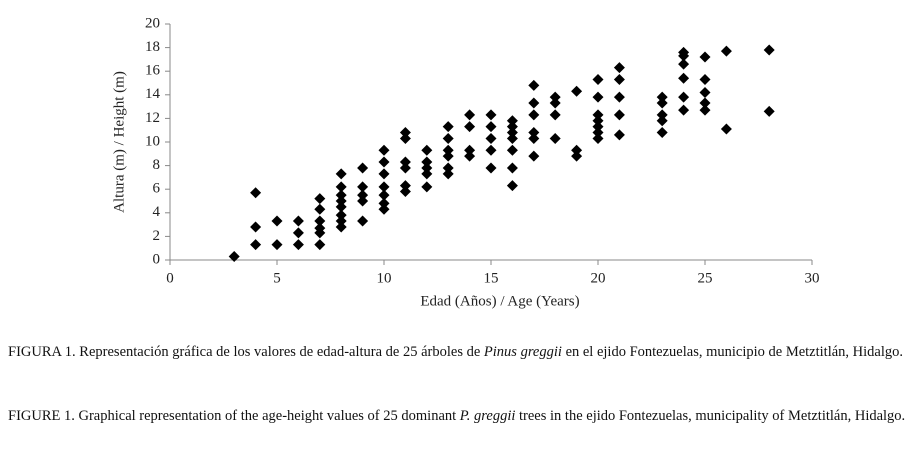  Describe the element at coordinates (119, 142) in the screenshot. I see `y-axis-label: Altura (m) / Height (m)` at that location.